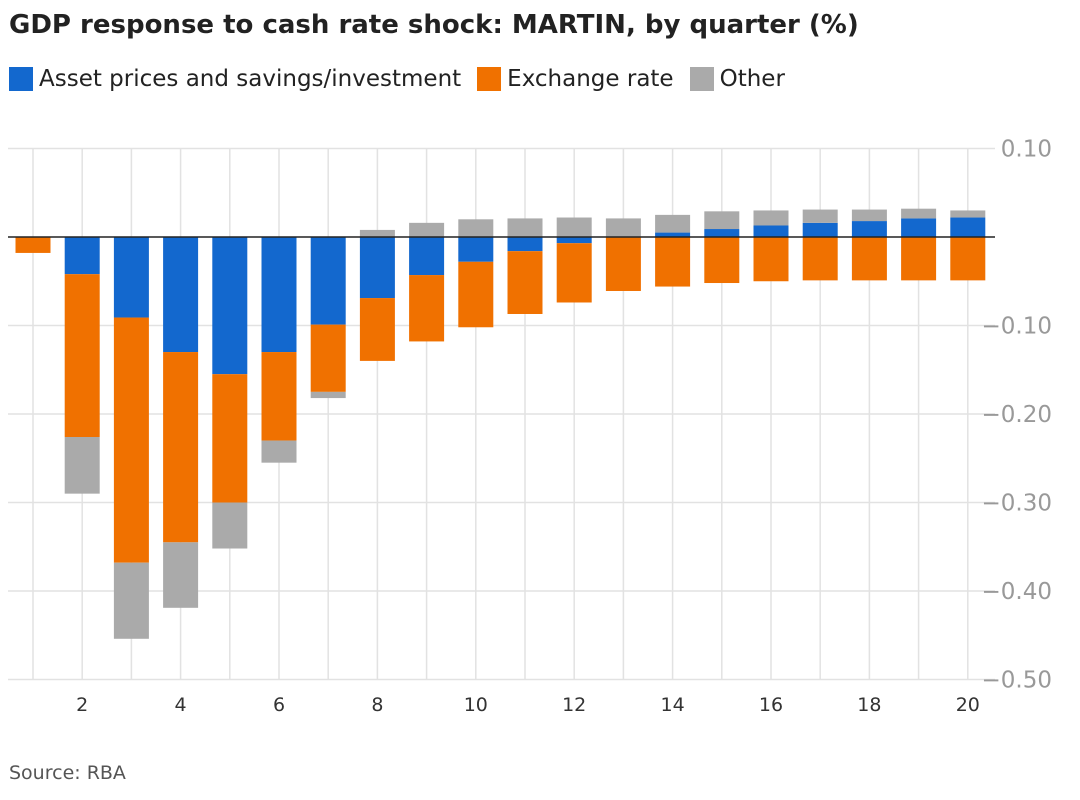 This screenshot has height=800, width=1080. I want to click on legend-swatch-asset-prices, so click(21, 79).